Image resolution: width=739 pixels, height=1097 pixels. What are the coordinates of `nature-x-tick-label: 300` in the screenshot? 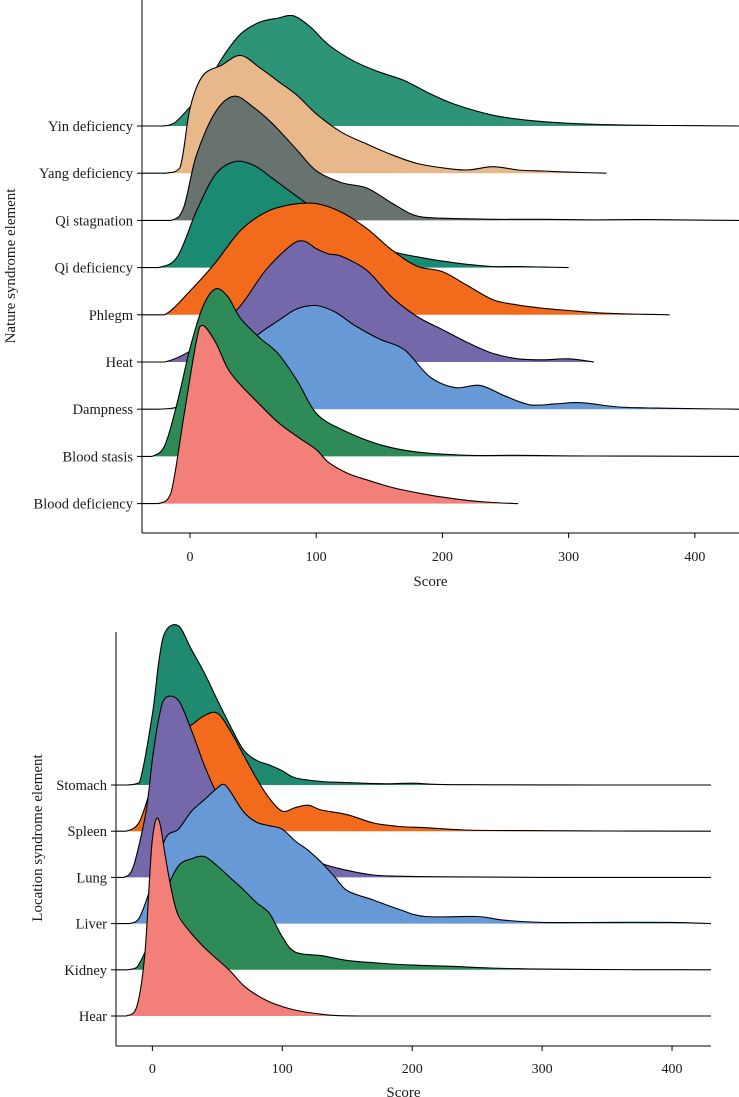 It's located at (568, 557).